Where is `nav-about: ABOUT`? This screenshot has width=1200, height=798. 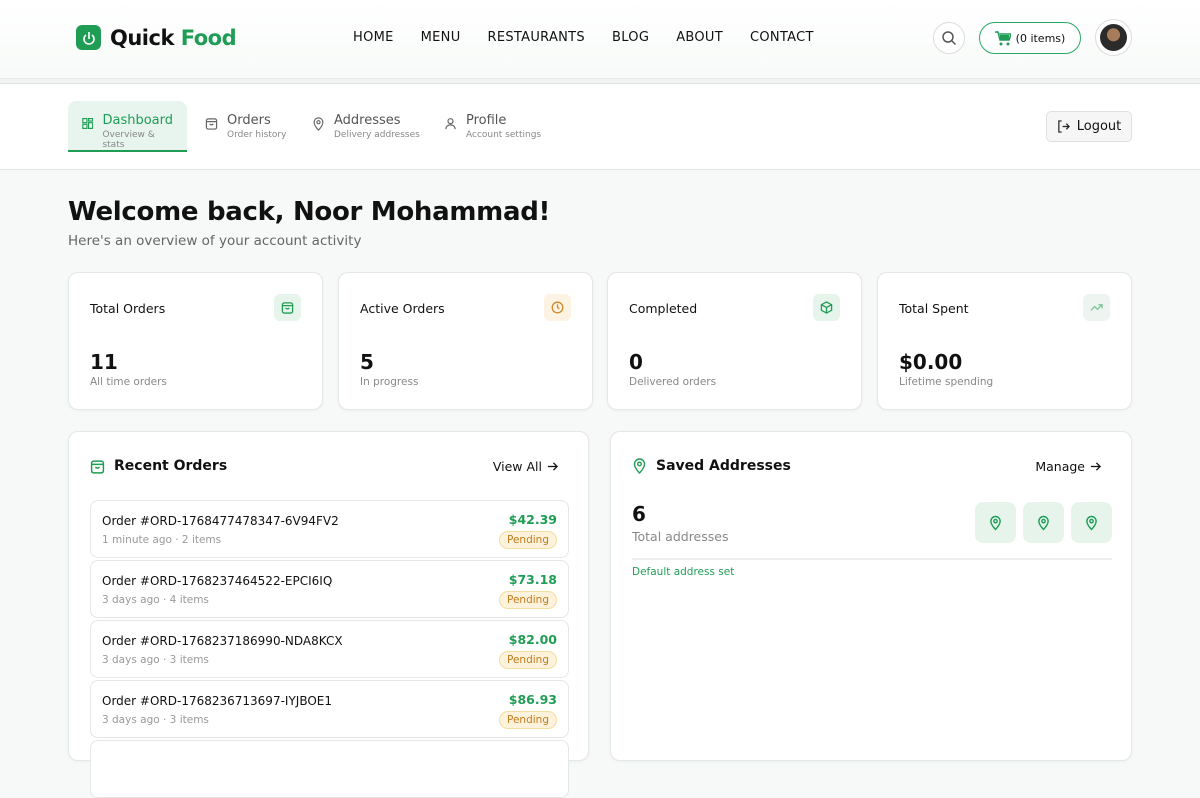
nav-about: ABOUT is located at coordinates (699, 37).